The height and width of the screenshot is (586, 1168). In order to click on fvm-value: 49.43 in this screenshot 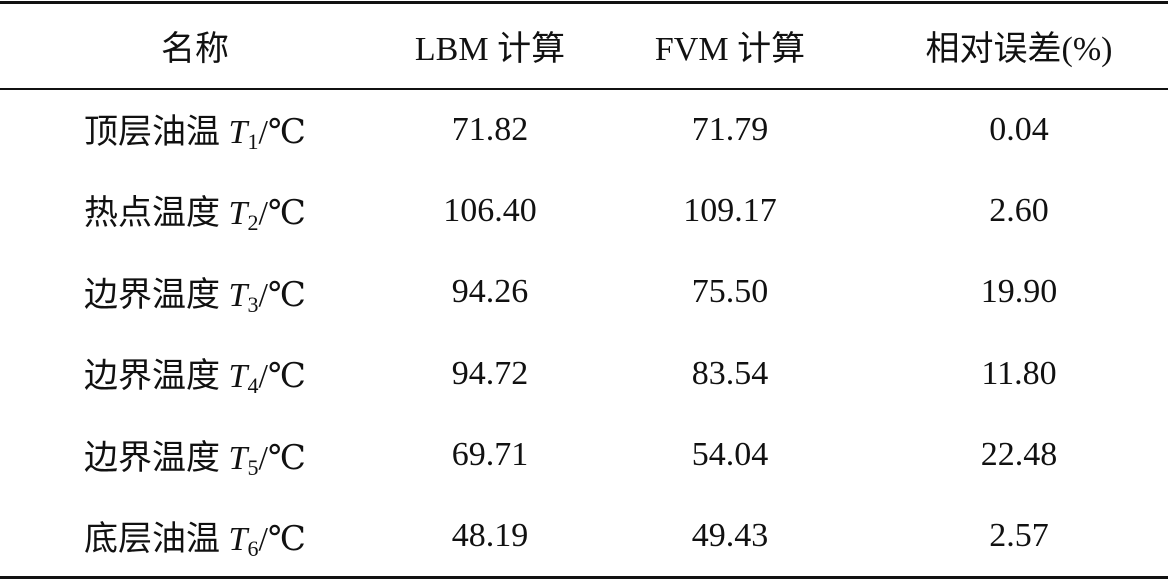, I will do `click(730, 535)`.